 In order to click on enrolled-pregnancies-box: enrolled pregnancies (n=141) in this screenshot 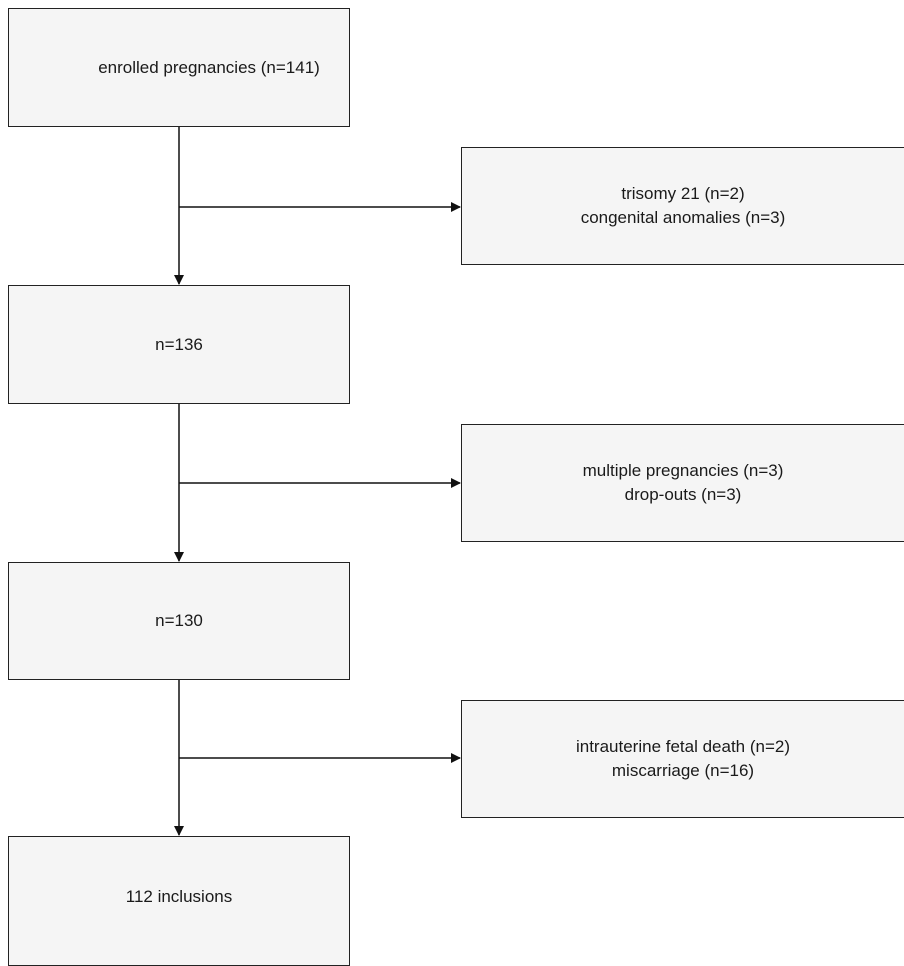, I will do `click(179, 67)`.